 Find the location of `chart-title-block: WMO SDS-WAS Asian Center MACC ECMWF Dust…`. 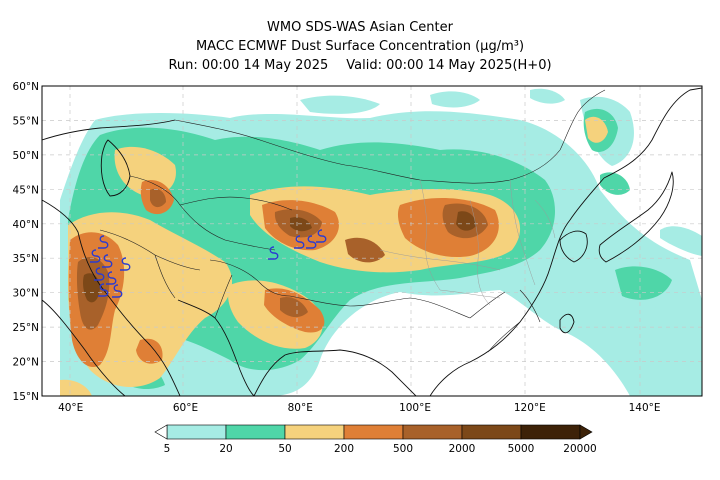

chart-title-block: WMO SDS-WAS Asian Center MACC ECMWF Dust… is located at coordinates (360, 46).